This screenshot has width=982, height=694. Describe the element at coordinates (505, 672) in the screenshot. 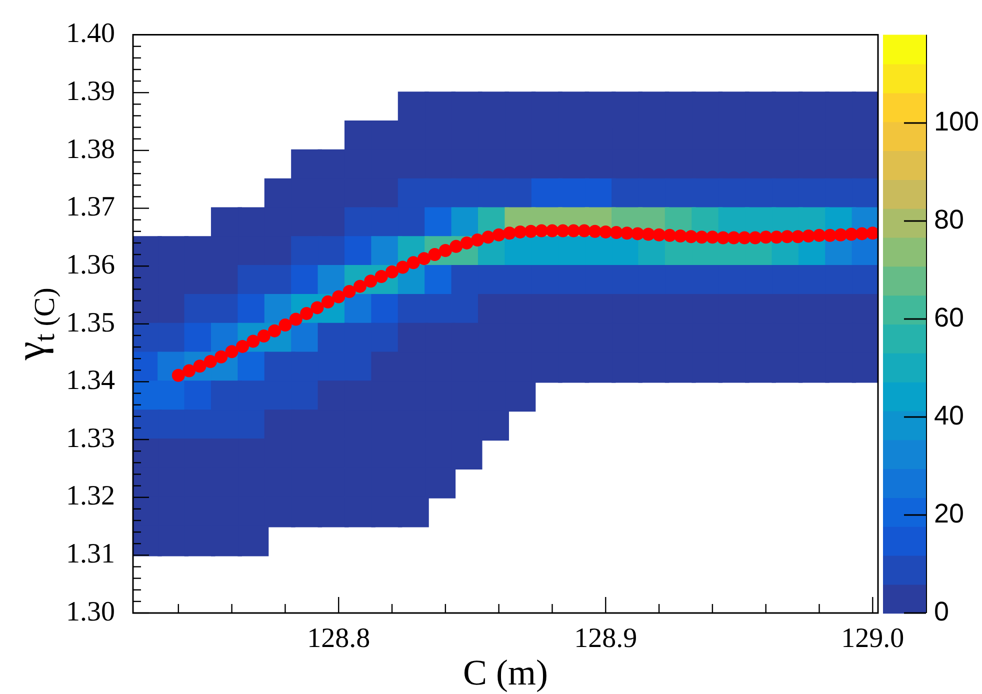

I see `x-axis-title: C (m)` at that location.